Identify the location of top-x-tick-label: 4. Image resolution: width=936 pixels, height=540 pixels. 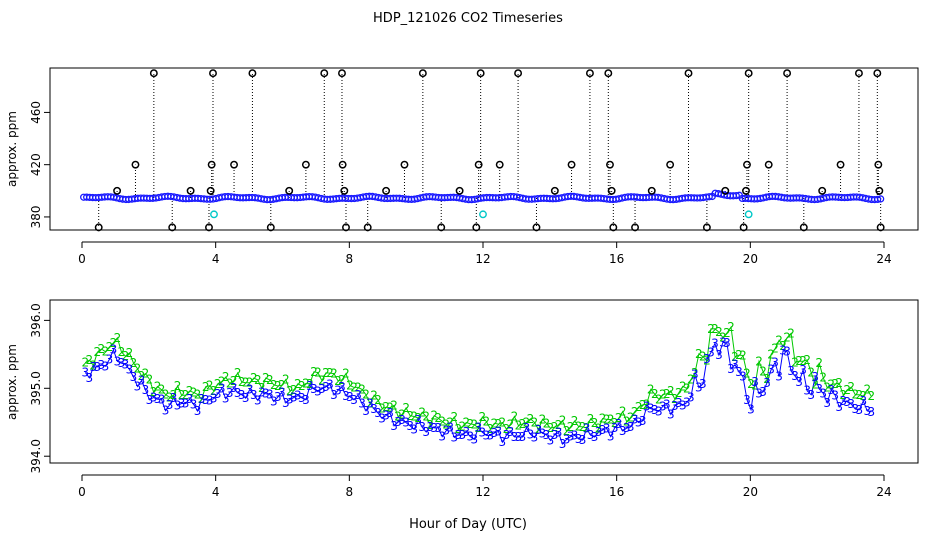
(216, 259).